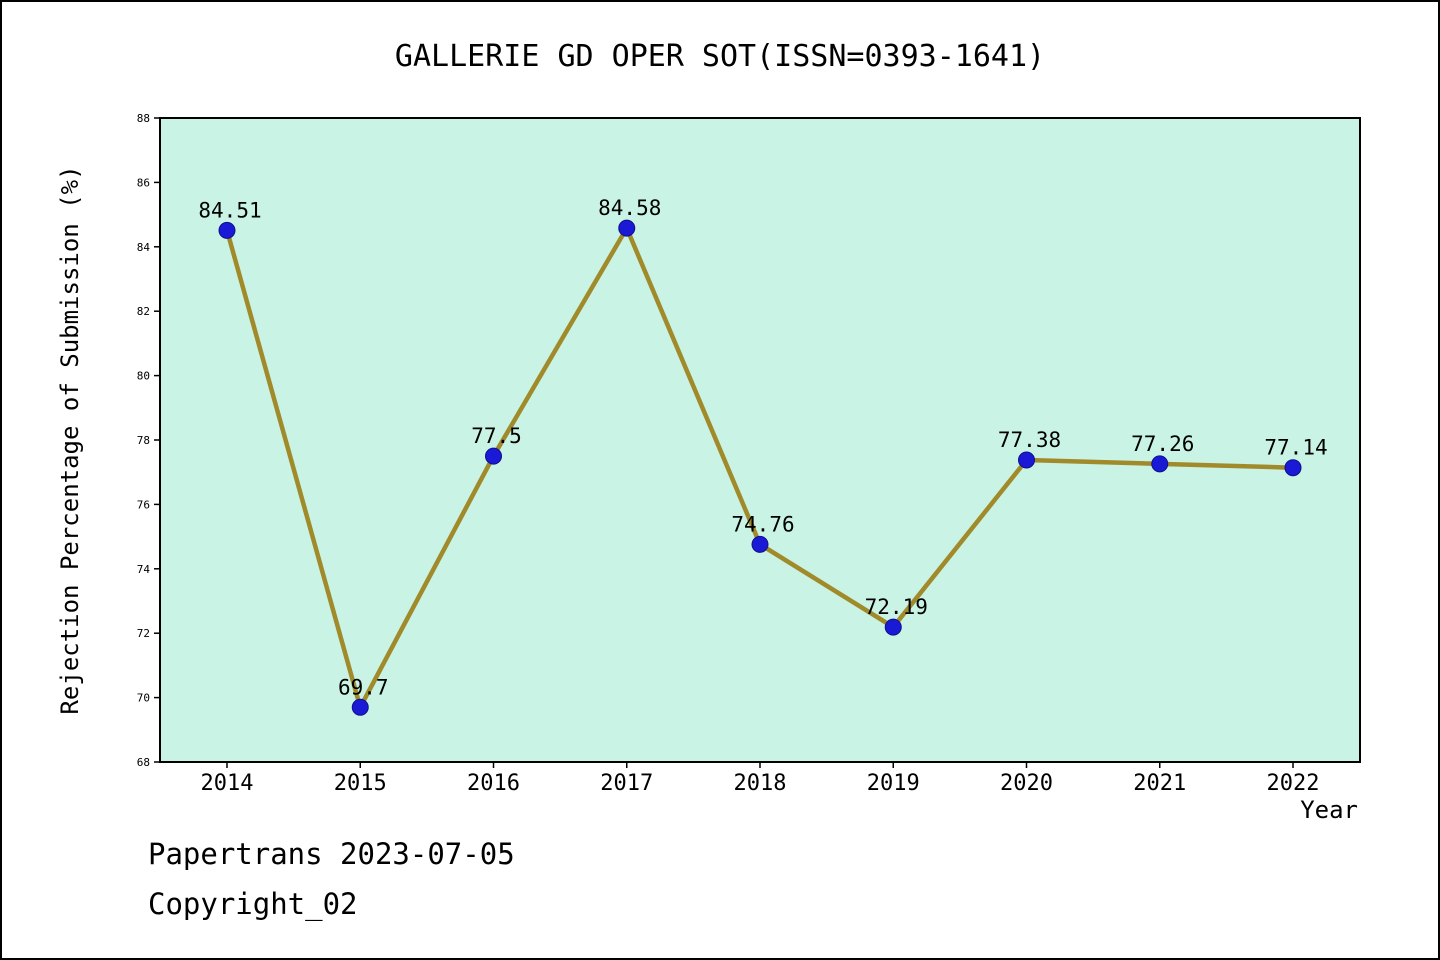 Image resolution: width=1440 pixels, height=960 pixels. What do you see at coordinates (626, 783) in the screenshot?
I see `x-tick-label: 2017` at bounding box center [626, 783].